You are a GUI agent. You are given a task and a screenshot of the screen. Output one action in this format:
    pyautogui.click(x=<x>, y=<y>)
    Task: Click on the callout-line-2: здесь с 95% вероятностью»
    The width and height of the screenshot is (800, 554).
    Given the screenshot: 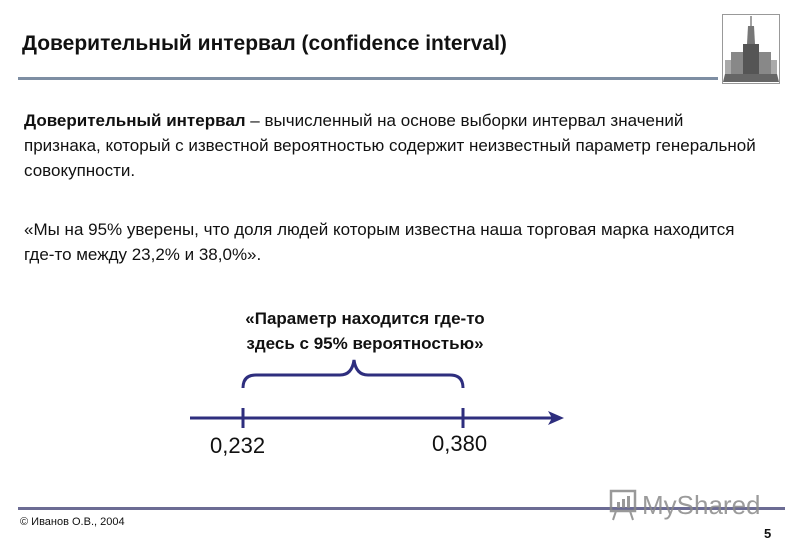 What is the action you would take?
    pyautogui.click(x=365, y=343)
    